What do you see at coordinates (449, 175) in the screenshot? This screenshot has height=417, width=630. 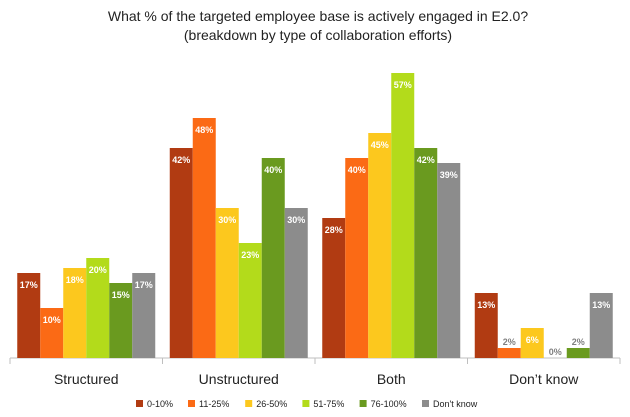 I see `data-label: 39%` at bounding box center [449, 175].